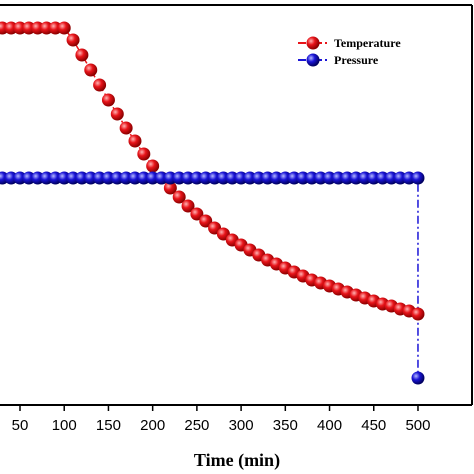  I want to click on legend-item-temperature: Temperature, so click(349, 43).